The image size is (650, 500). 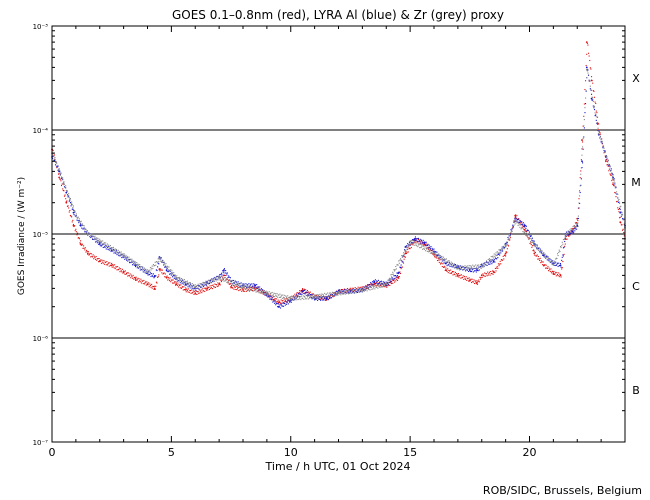 I want to click on x-tick-label: 20, so click(x=530, y=452).